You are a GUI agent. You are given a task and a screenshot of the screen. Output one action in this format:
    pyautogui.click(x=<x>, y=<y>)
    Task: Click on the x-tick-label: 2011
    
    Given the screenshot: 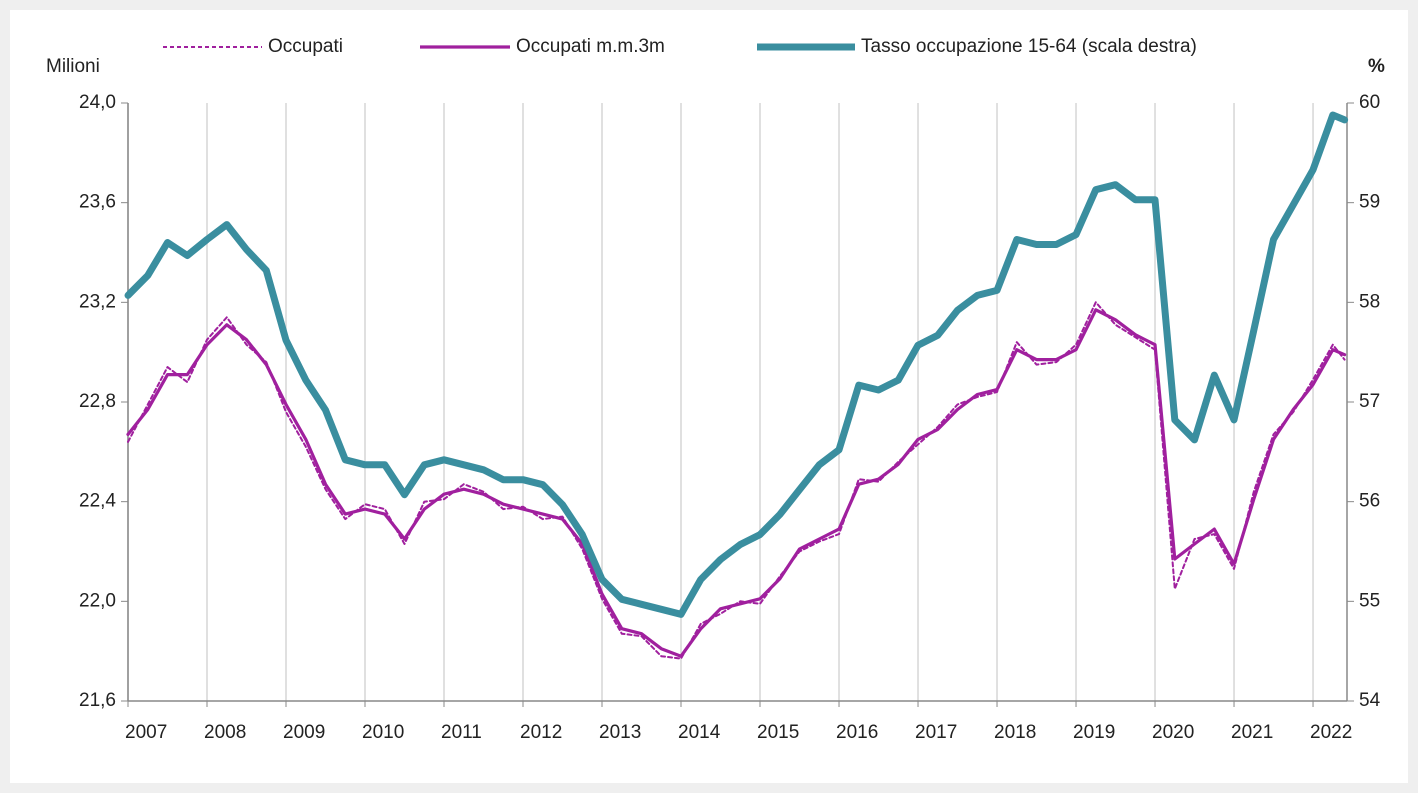 What is the action you would take?
    pyautogui.click(x=461, y=732)
    